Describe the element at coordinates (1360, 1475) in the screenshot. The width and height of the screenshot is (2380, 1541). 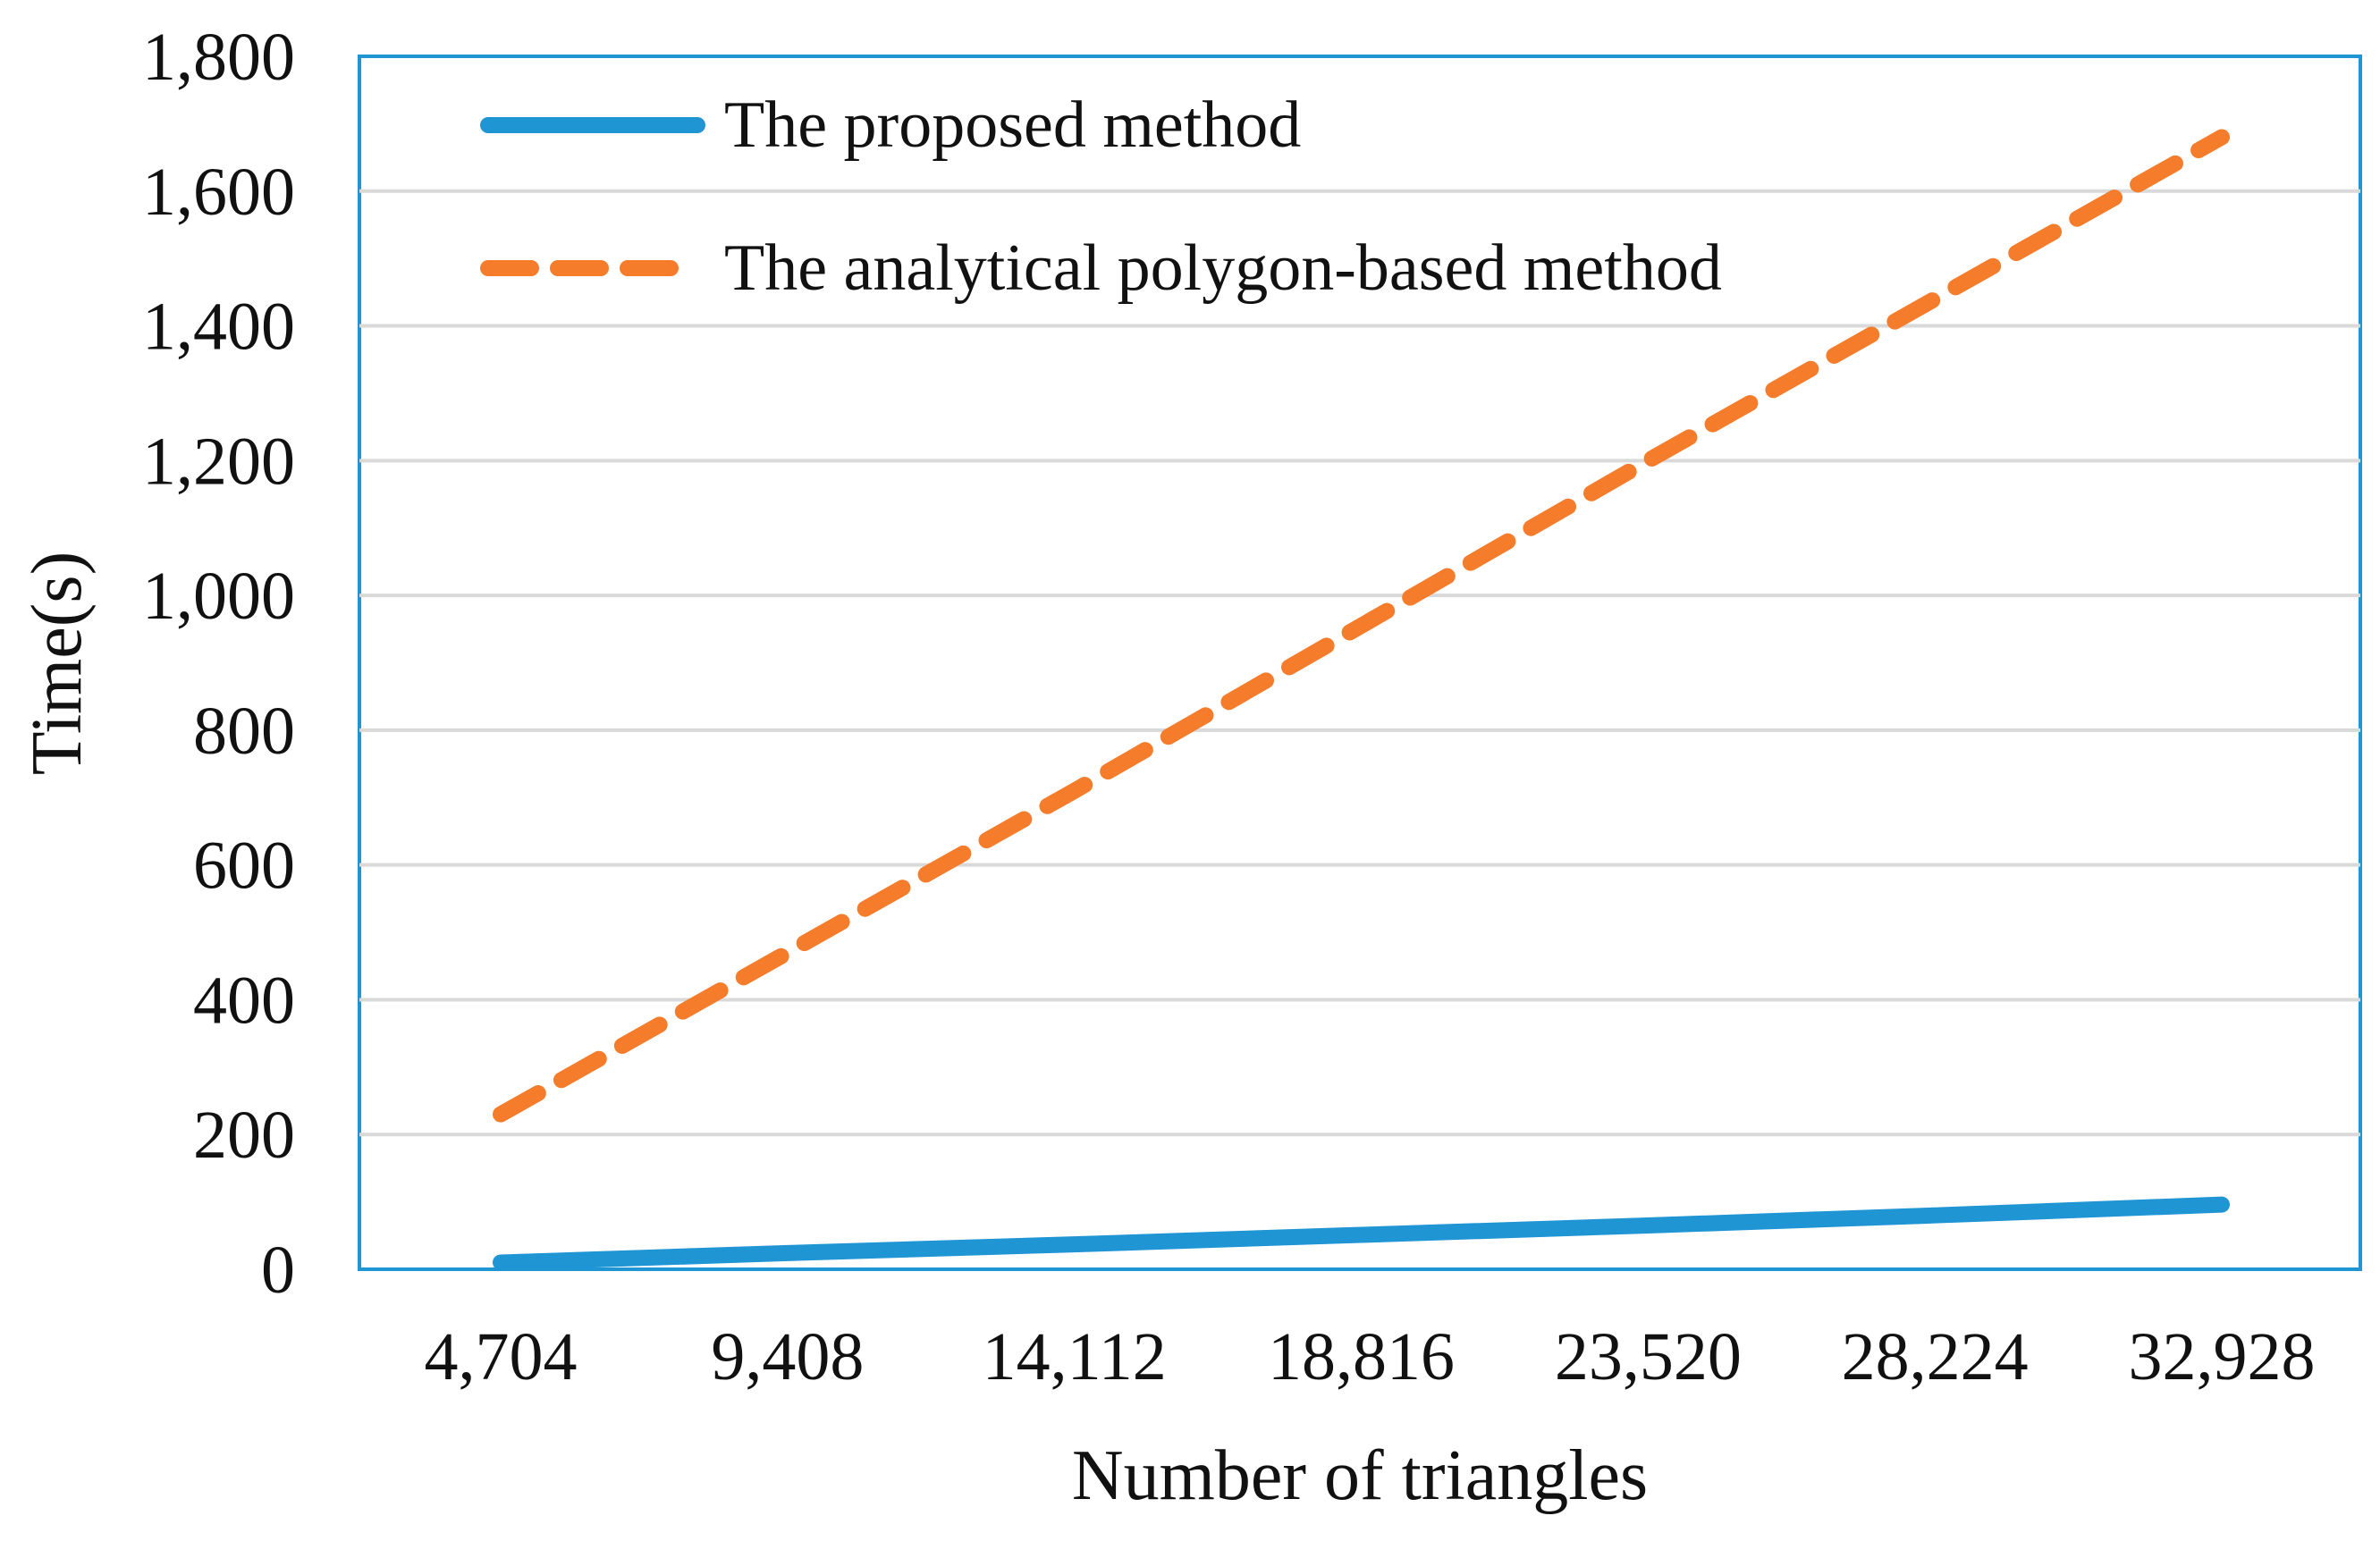
I see `x-axis-title: Number of triangles` at that location.